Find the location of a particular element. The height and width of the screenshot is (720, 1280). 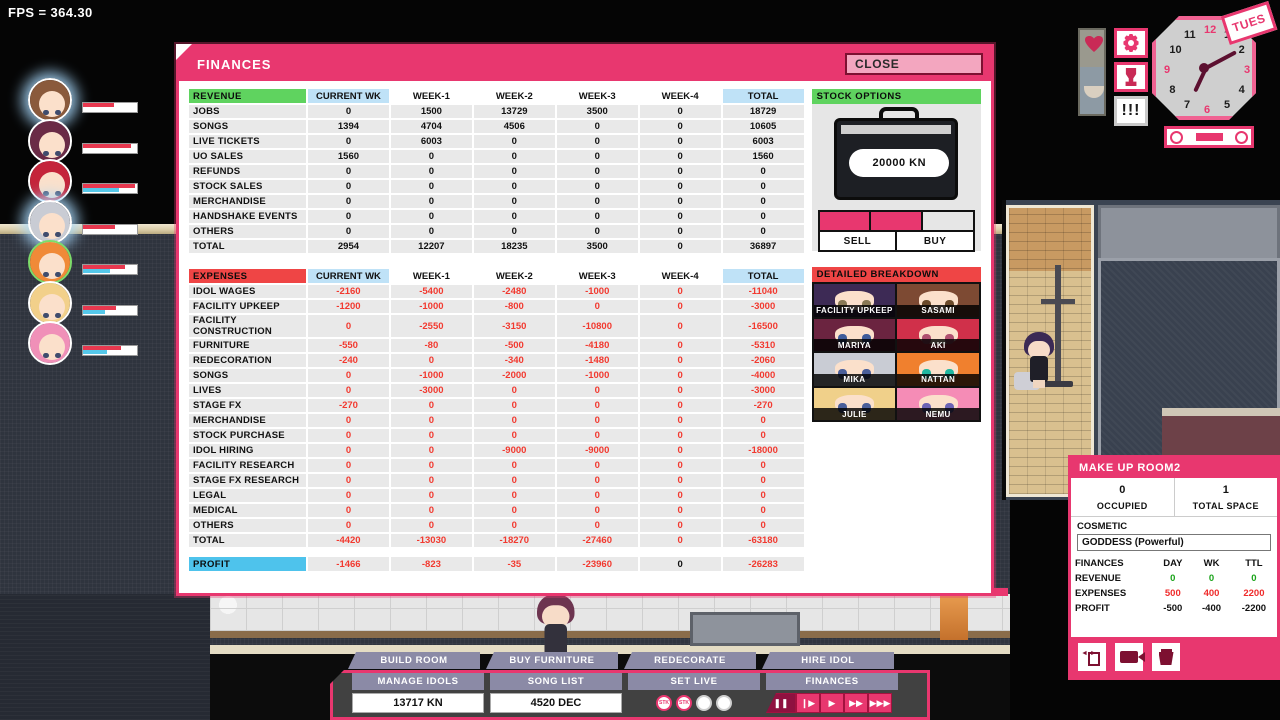

stock-segment is located at coordinates (845, 221).